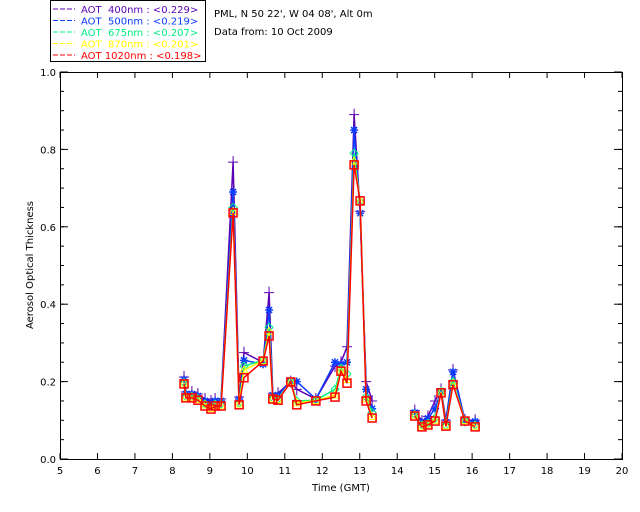  I want to click on y-tick-label: 0.6, so click(48, 228).